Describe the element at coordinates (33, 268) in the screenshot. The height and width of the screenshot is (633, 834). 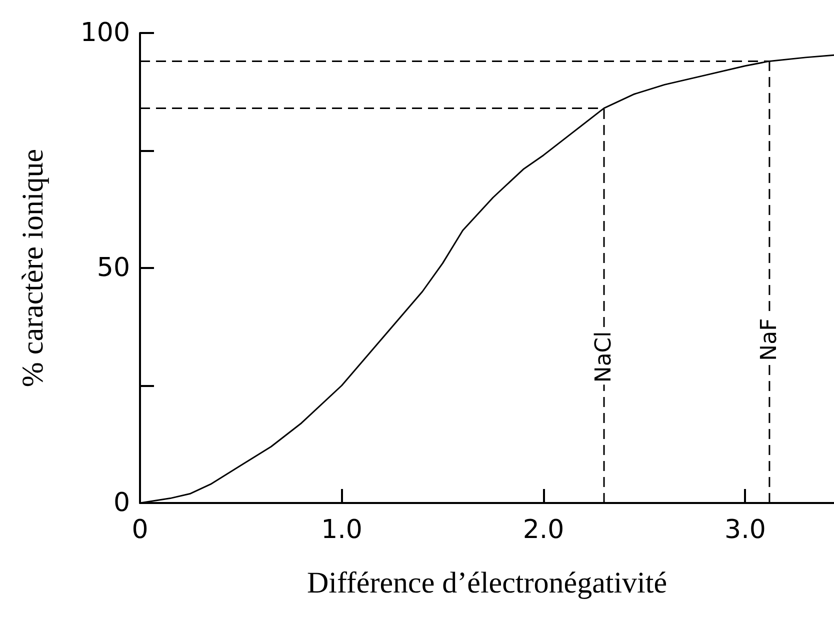
I see `y-axis-title: % caractère ionique` at that location.